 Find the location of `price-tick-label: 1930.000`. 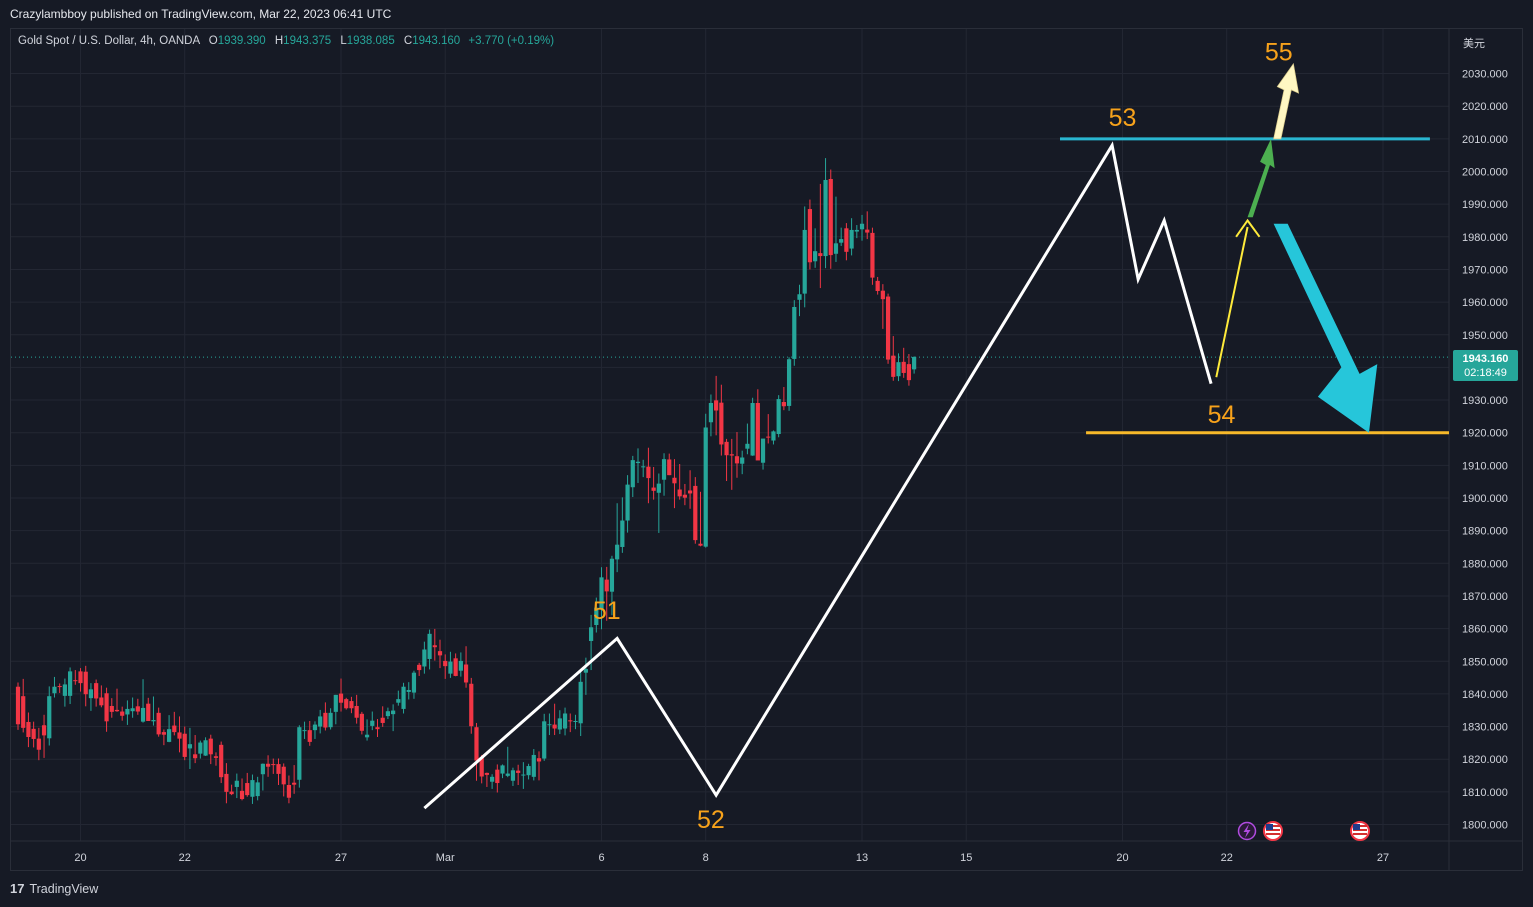

price-tick-label: 1930.000 is located at coordinates (1485, 401).